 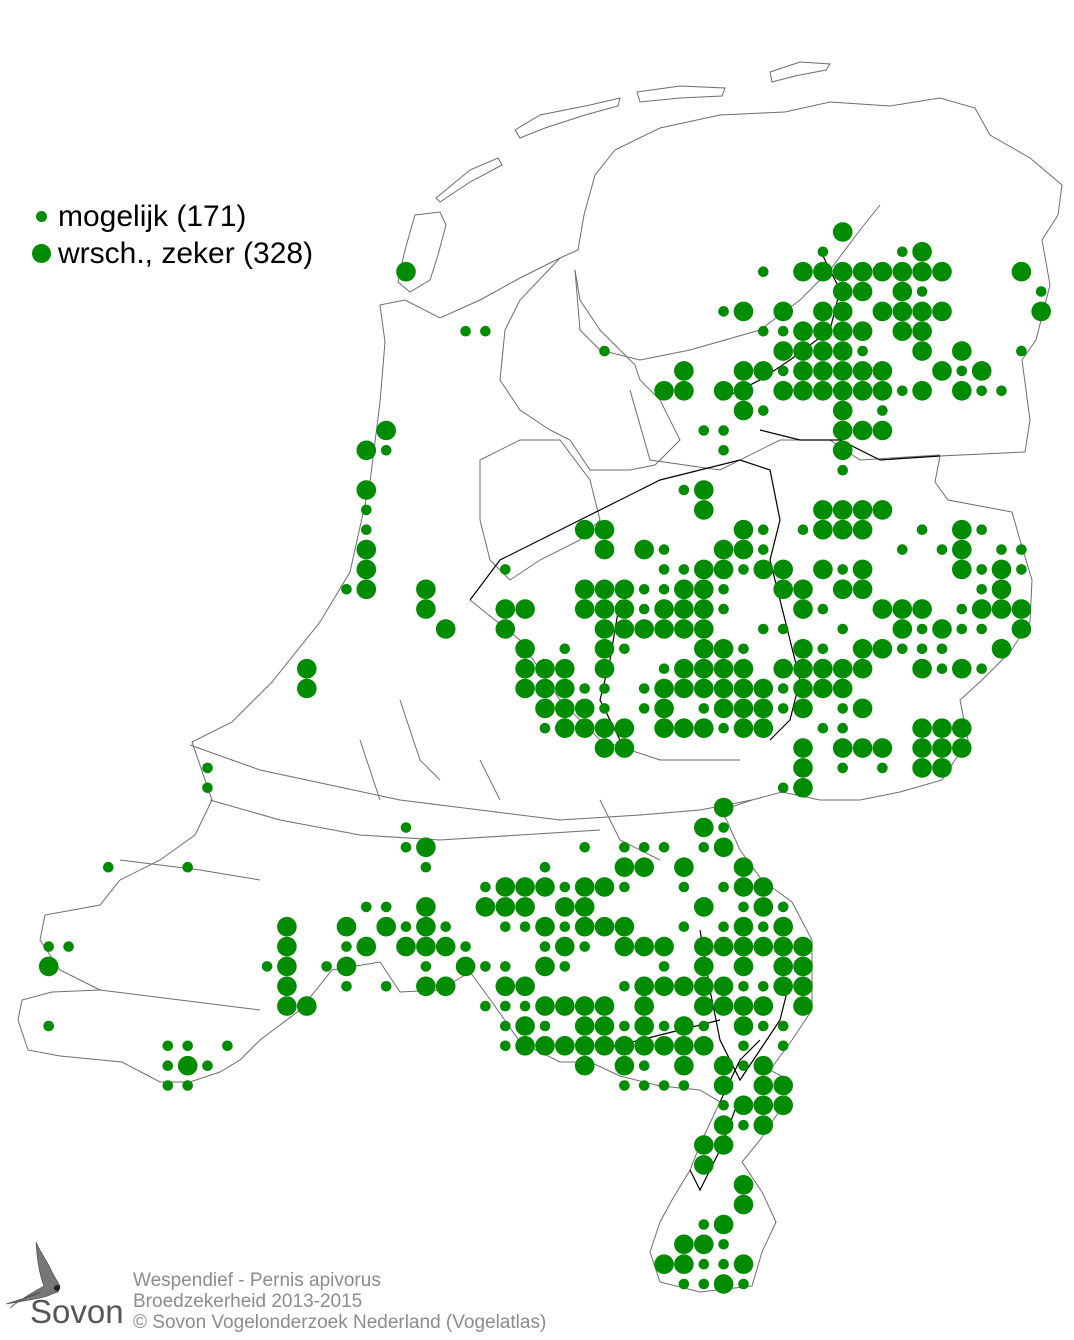 I want to click on island-texel, so click(x=422, y=252).